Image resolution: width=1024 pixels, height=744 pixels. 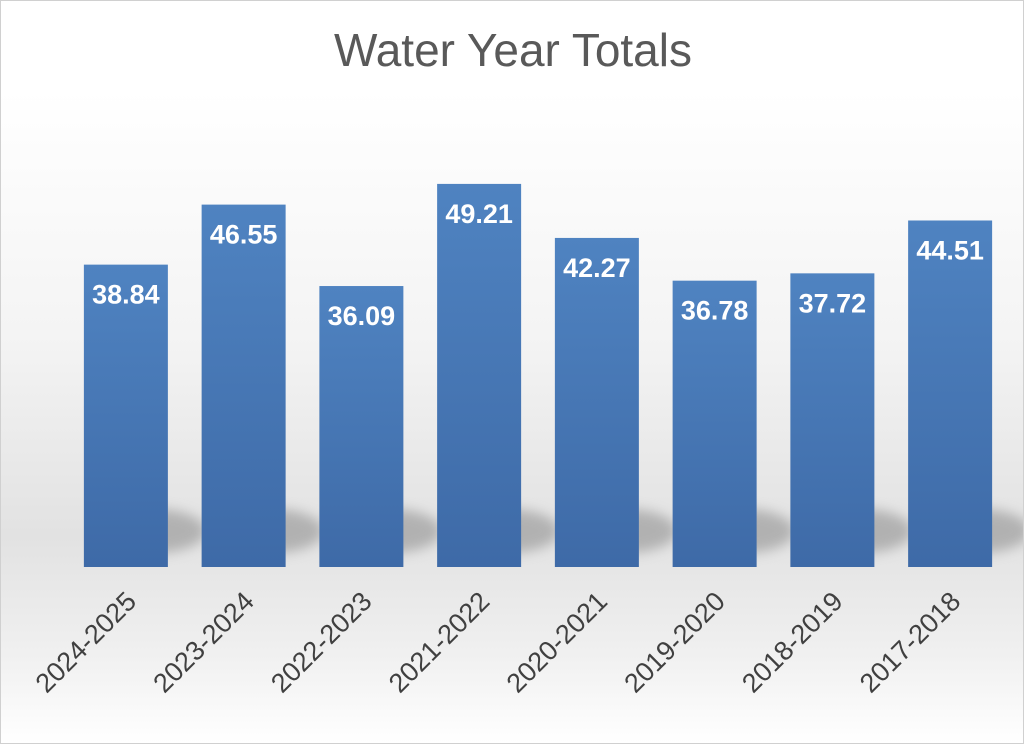 What do you see at coordinates (361, 426) in the screenshot?
I see `bar-2022-2023` at bounding box center [361, 426].